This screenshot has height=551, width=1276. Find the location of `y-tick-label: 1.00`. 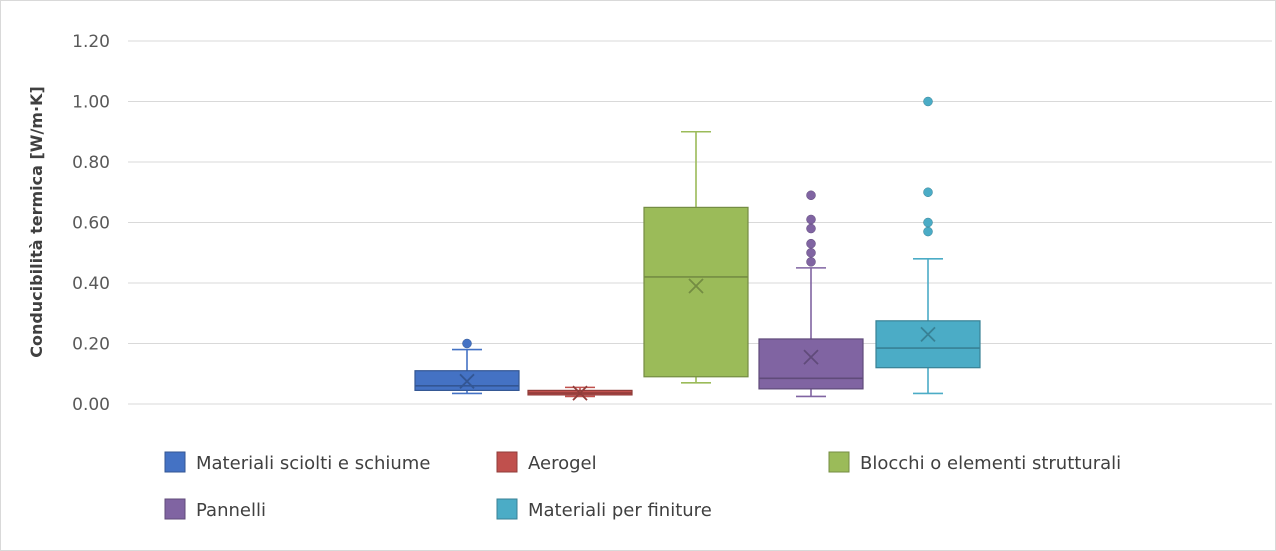

y-tick-label: 1.00 is located at coordinates (91, 103).